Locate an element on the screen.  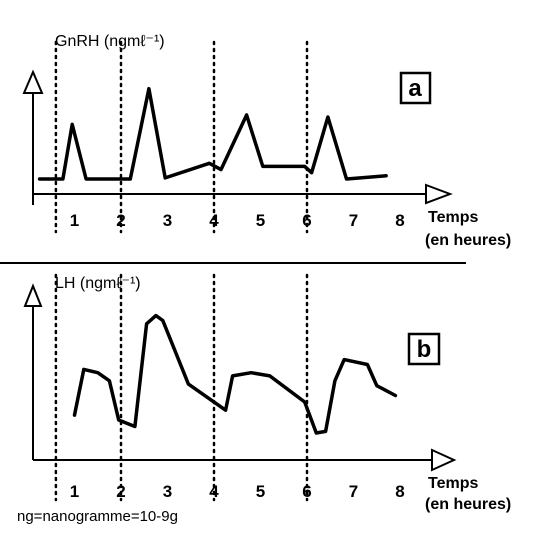
series-gnrh is located at coordinates (212, 133).